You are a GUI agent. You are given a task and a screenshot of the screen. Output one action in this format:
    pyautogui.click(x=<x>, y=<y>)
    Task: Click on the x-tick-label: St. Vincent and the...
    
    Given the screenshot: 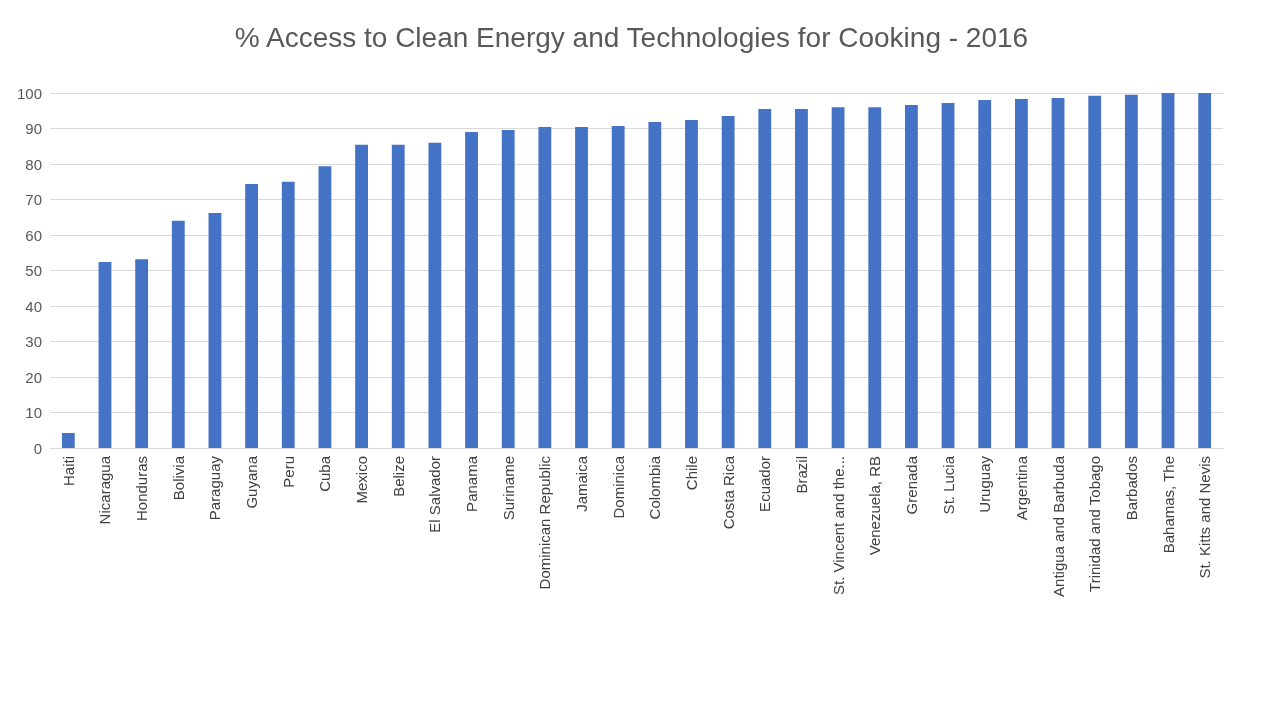 What is the action you would take?
    pyautogui.click(x=838, y=525)
    